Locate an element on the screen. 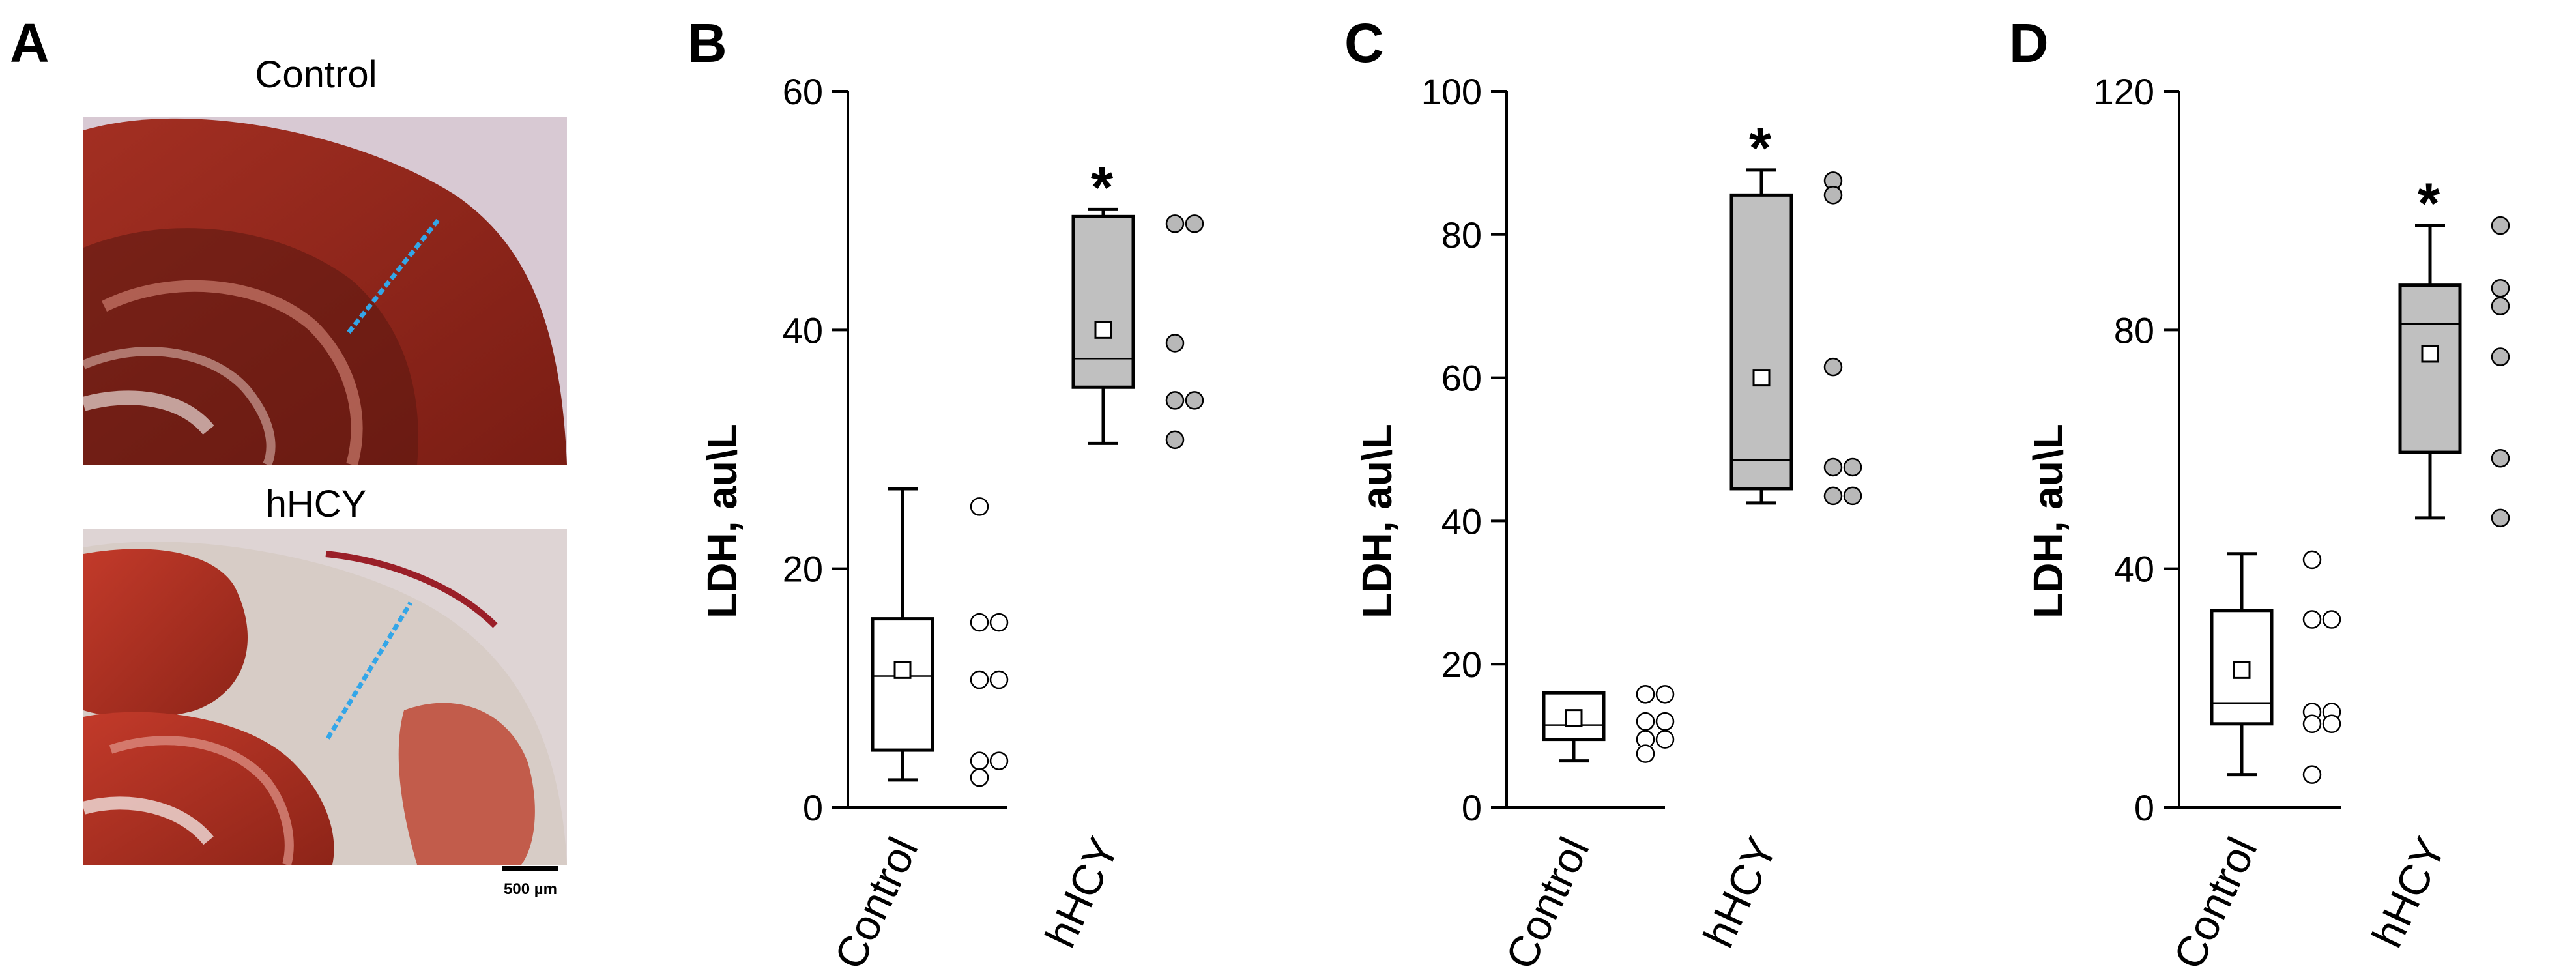 This screenshot has height=971, width=2576. hhcy-brain-slice-image is located at coordinates (325, 697).